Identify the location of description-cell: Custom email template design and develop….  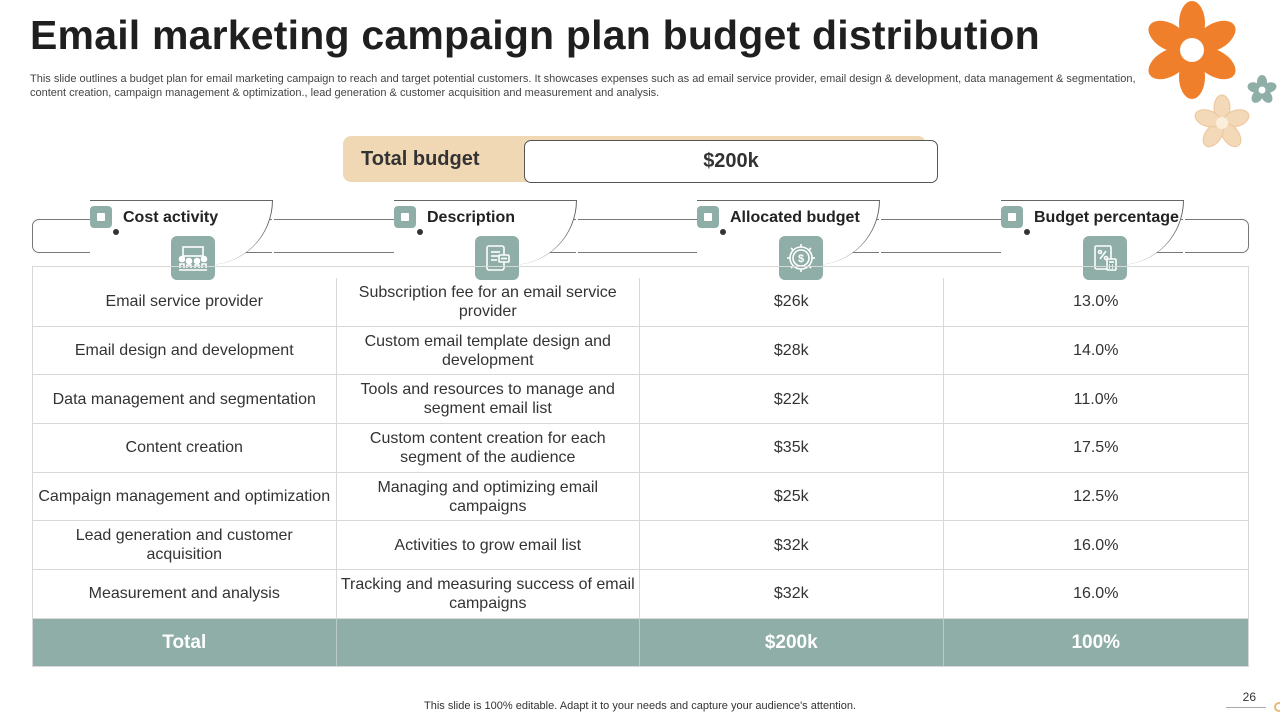
(488, 350).